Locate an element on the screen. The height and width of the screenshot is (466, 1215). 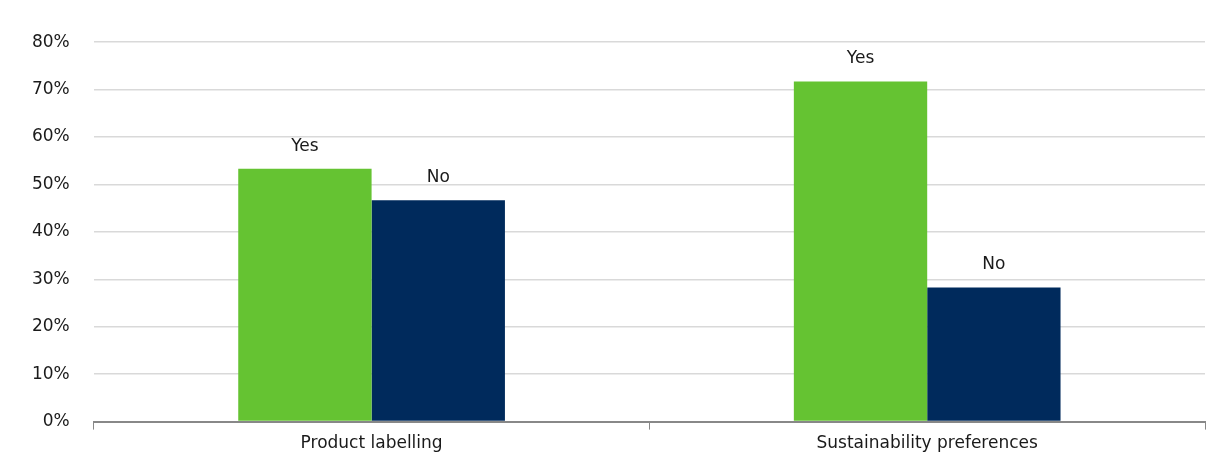
y-tick-label: 70% is located at coordinates (50, 88).